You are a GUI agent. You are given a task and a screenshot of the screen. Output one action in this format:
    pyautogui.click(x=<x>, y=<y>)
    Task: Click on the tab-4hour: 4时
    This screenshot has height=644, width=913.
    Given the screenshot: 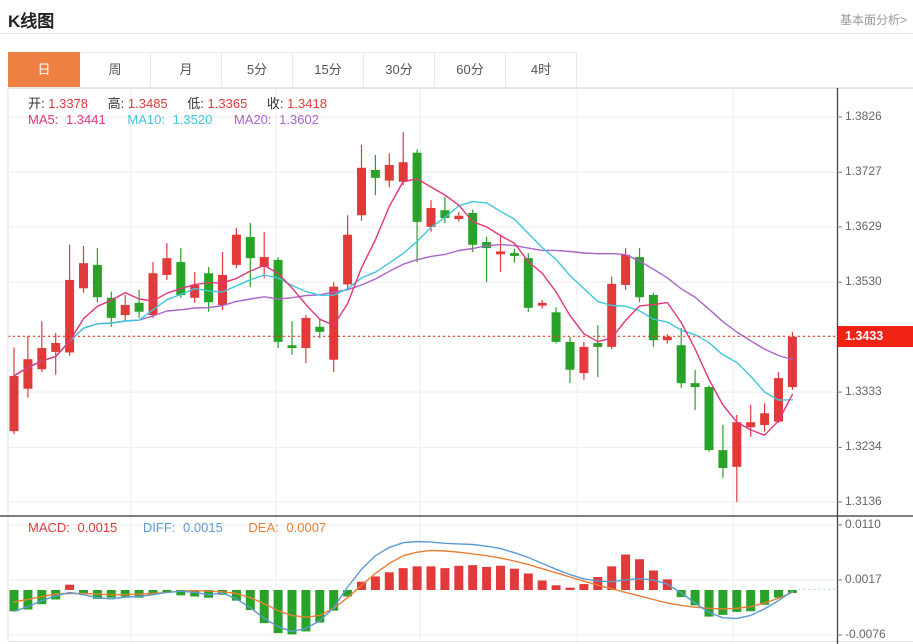 What is the action you would take?
    pyautogui.click(x=541, y=70)
    